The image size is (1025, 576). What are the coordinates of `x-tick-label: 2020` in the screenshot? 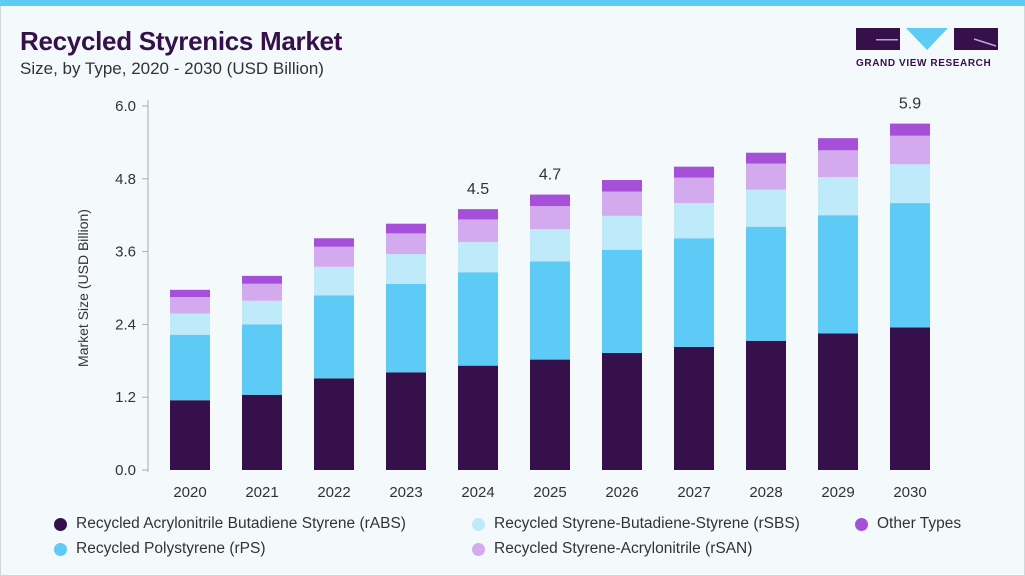 It's located at (189, 492).